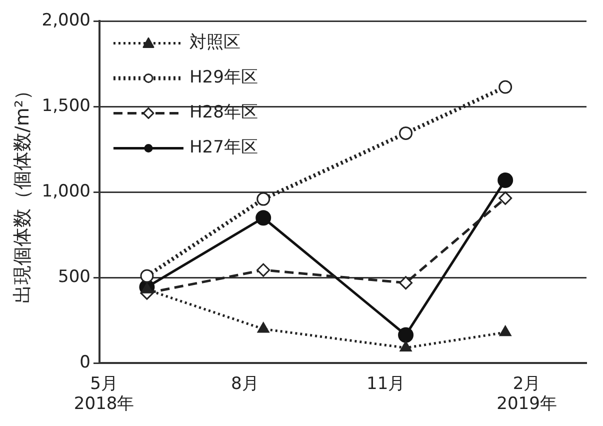  Describe the element at coordinates (66, 192) in the screenshot. I see `y-tick-label: 1,000` at that location.